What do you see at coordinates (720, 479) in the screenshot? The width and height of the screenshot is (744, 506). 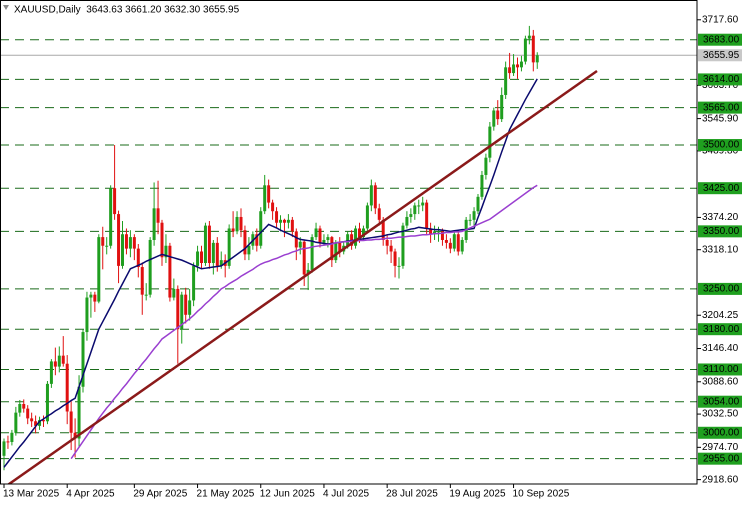 I see `y-tick-label: 2918.60` at bounding box center [720, 479].